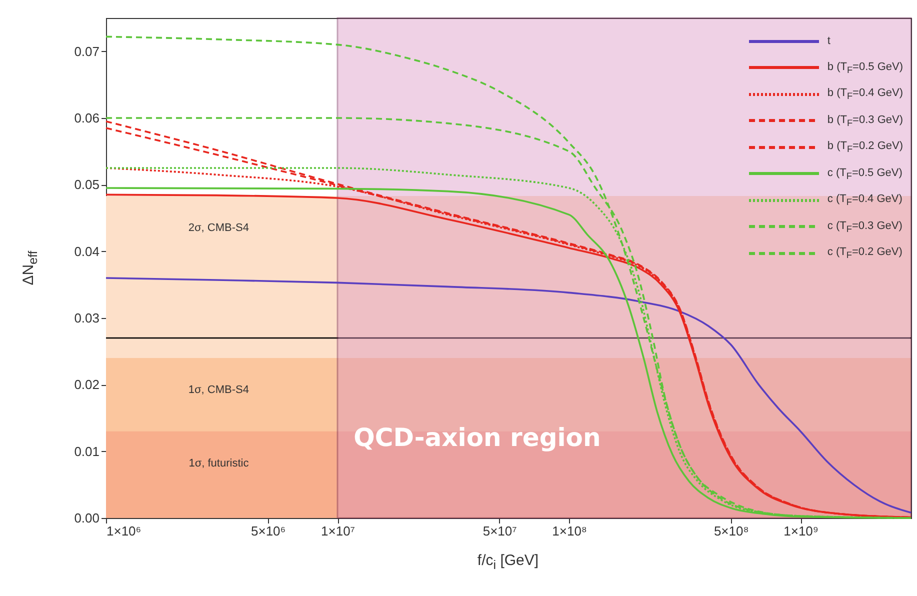  I want to click on y-tick-label: 0.03, so click(87, 318).